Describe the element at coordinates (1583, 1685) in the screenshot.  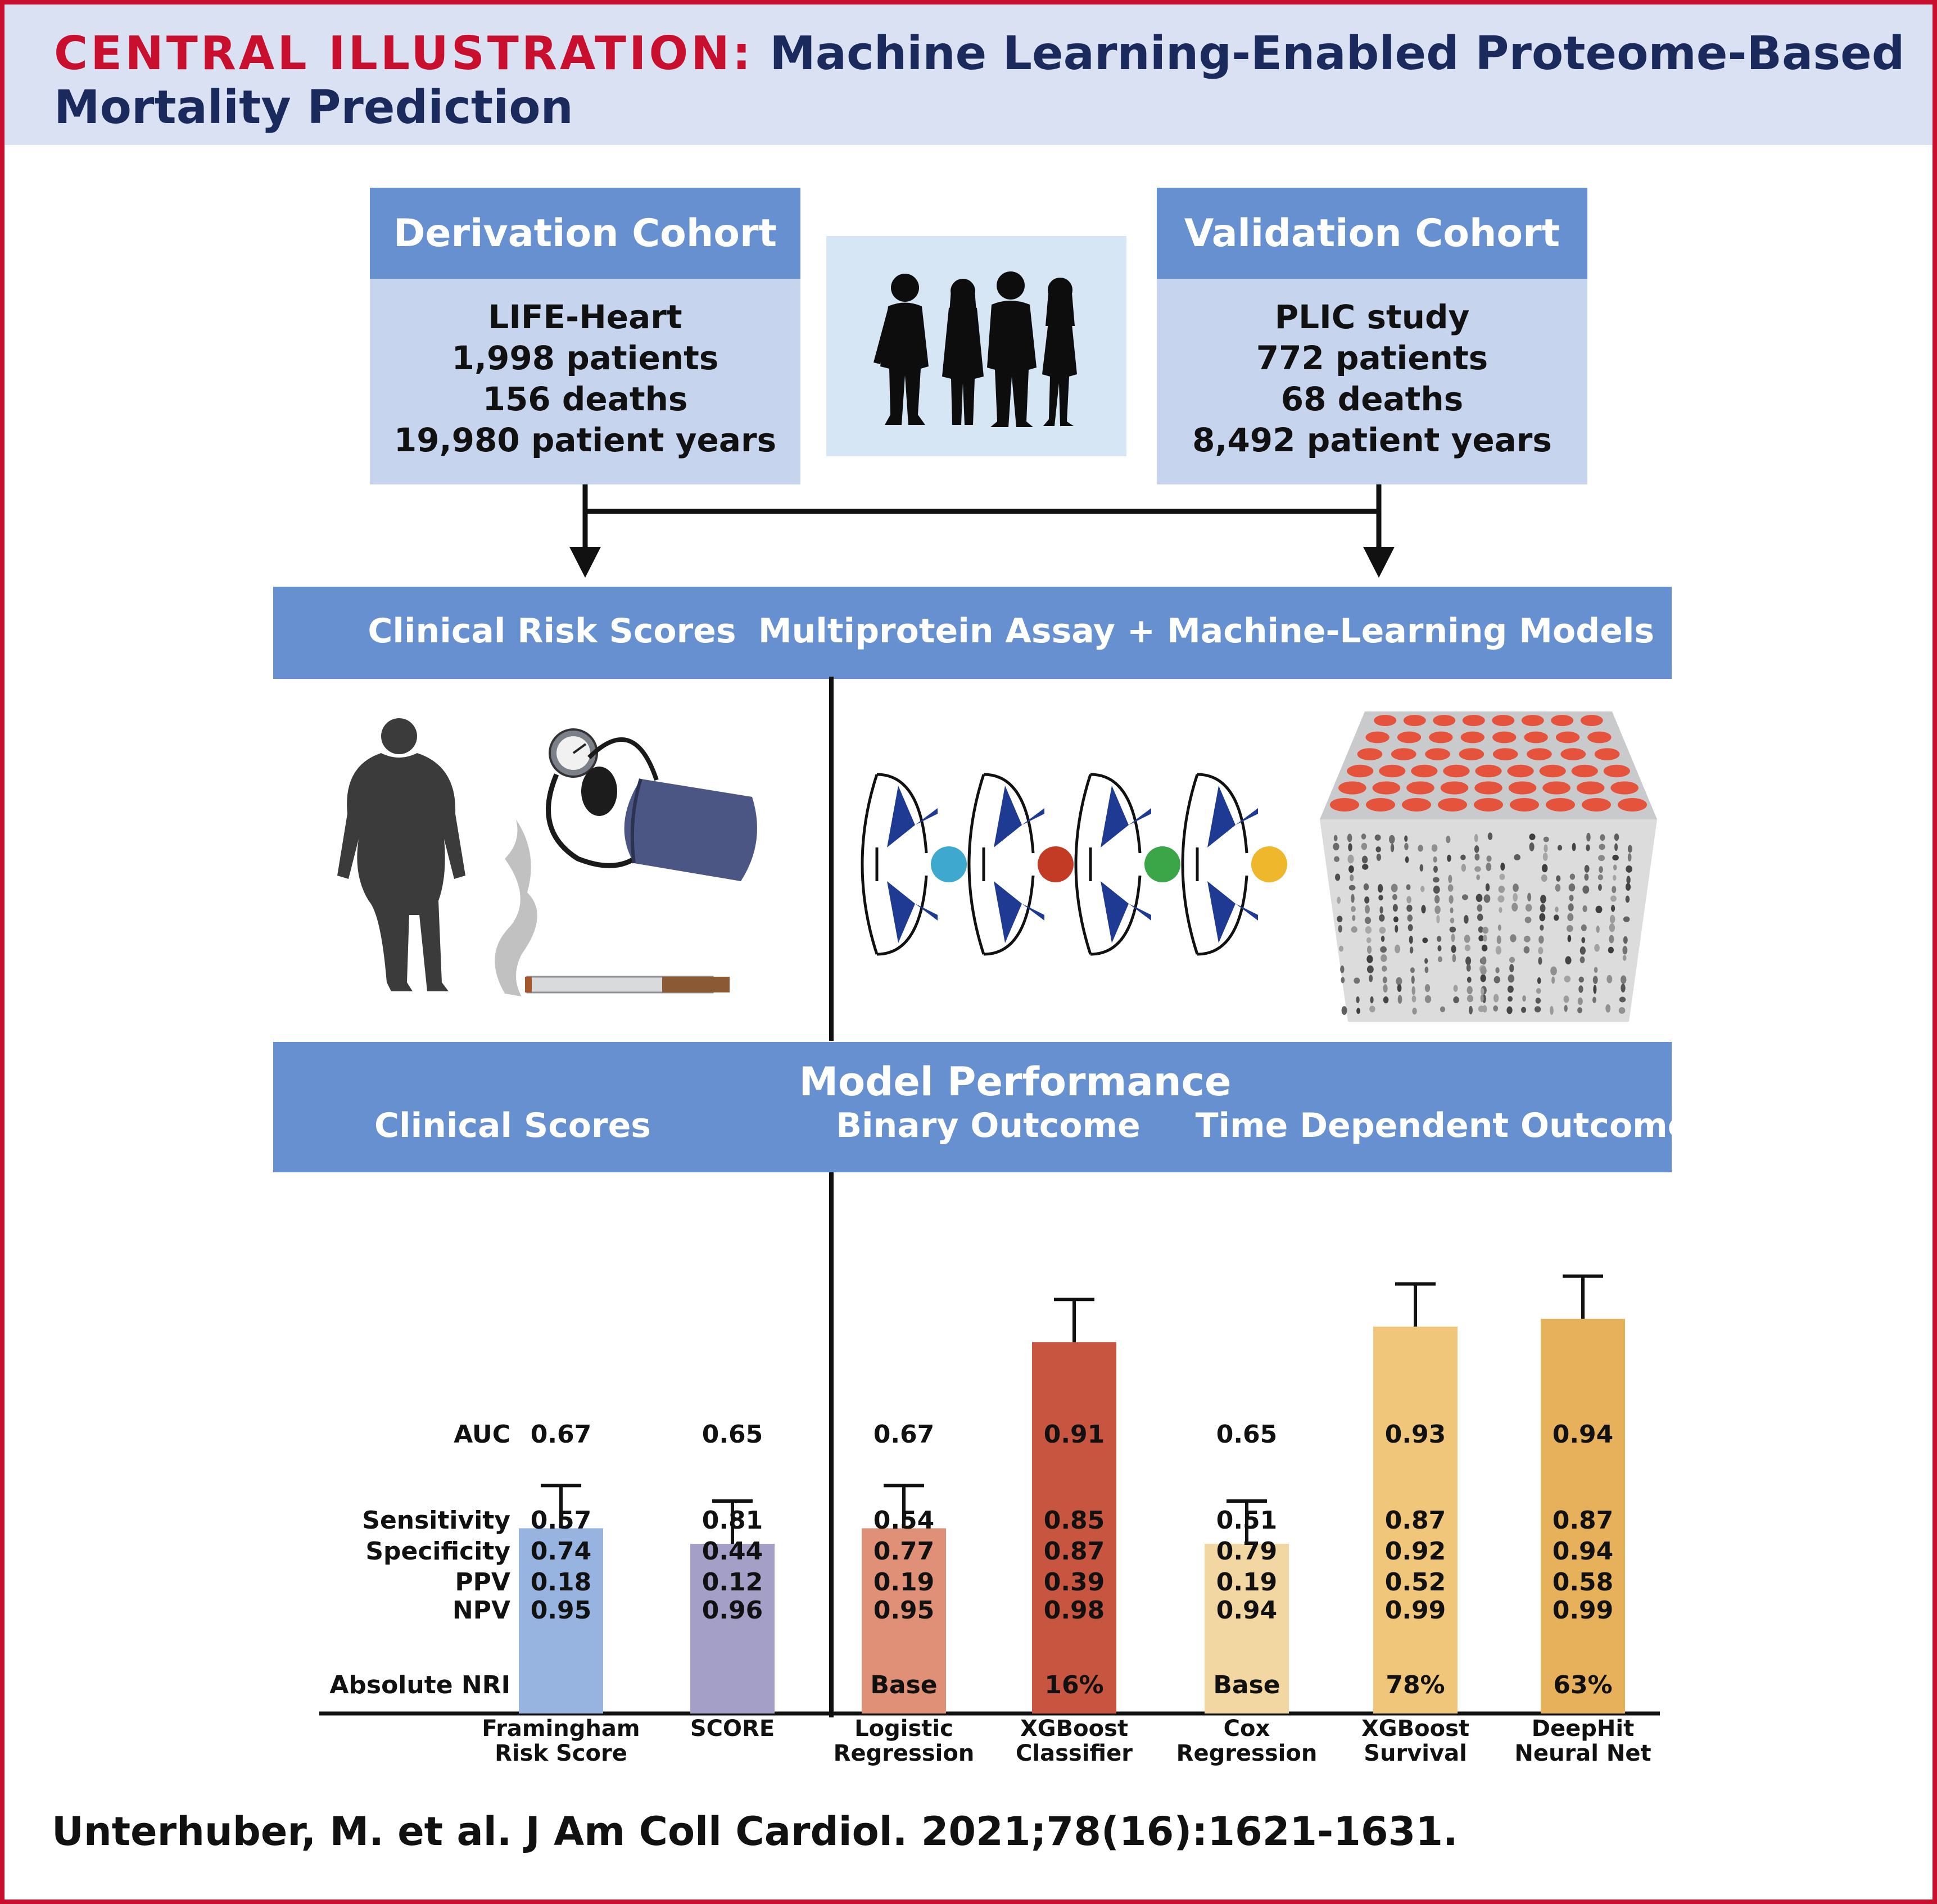
I see `nri-value-deephit: 63%` at that location.